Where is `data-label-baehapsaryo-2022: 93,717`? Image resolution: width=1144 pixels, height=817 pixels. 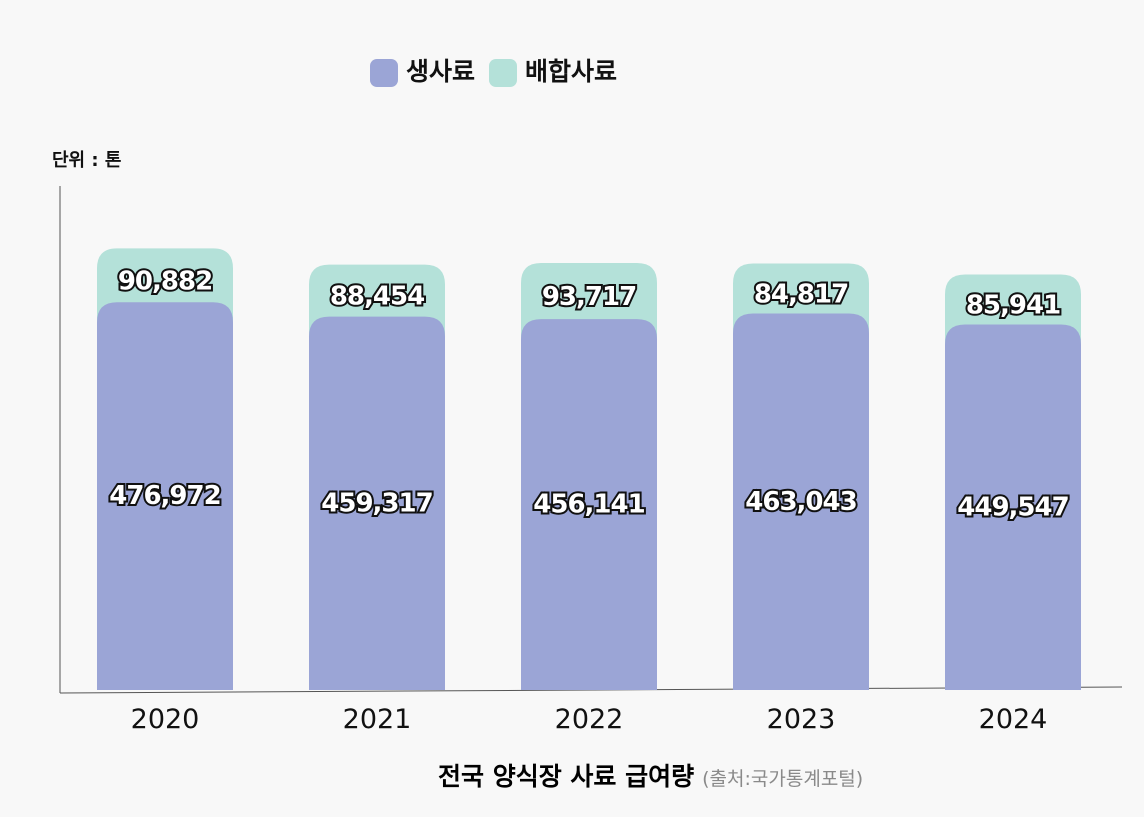 data-label-baehapsaryo-2022: 93,717 is located at coordinates (589, 297).